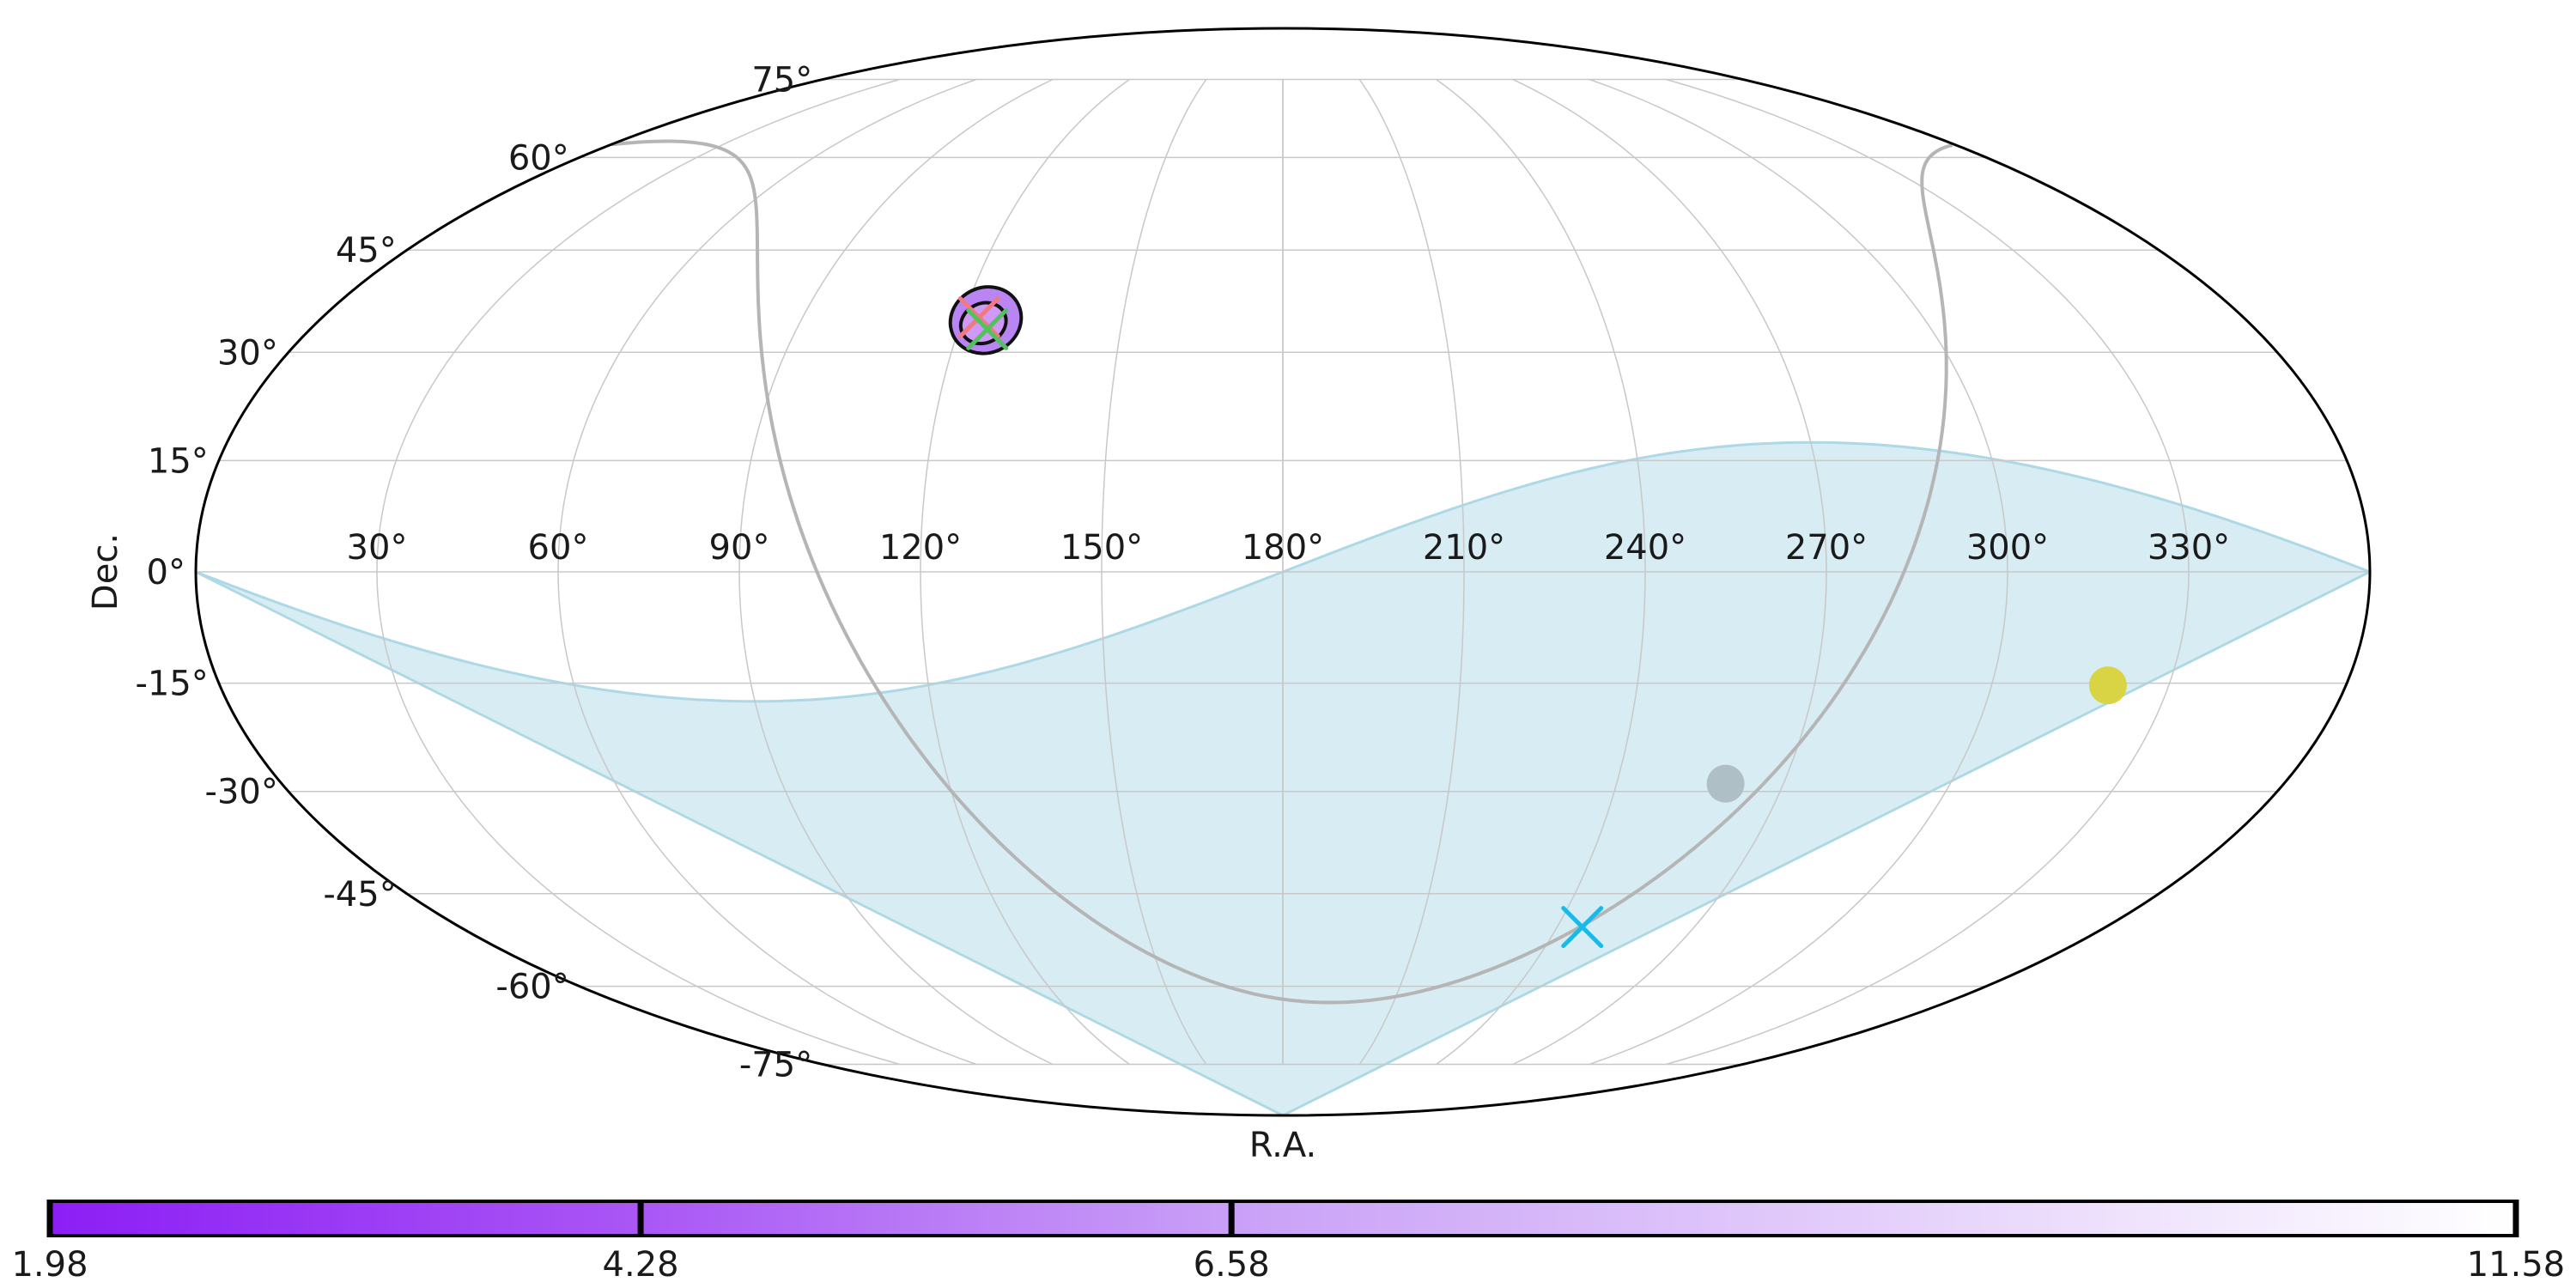 This screenshot has width=2576, height=1288. What do you see at coordinates (641, 1265) in the screenshot?
I see `colorbar-tick-label: 4.28` at bounding box center [641, 1265].